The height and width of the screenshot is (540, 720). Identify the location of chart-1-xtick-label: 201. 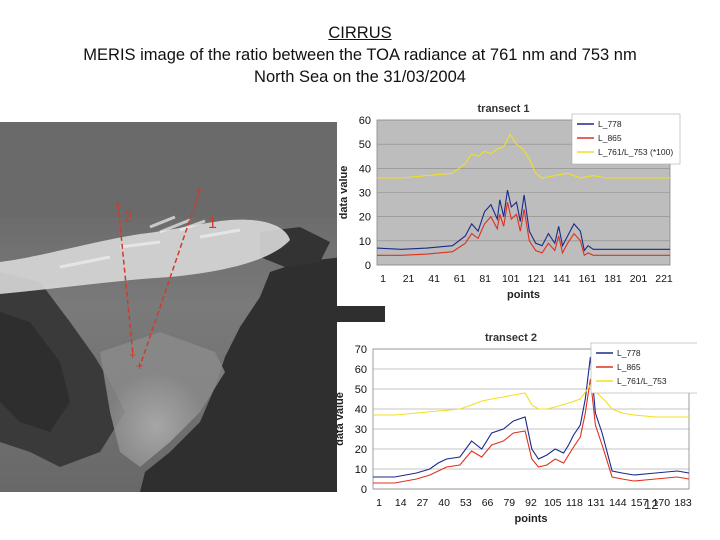
(639, 279).